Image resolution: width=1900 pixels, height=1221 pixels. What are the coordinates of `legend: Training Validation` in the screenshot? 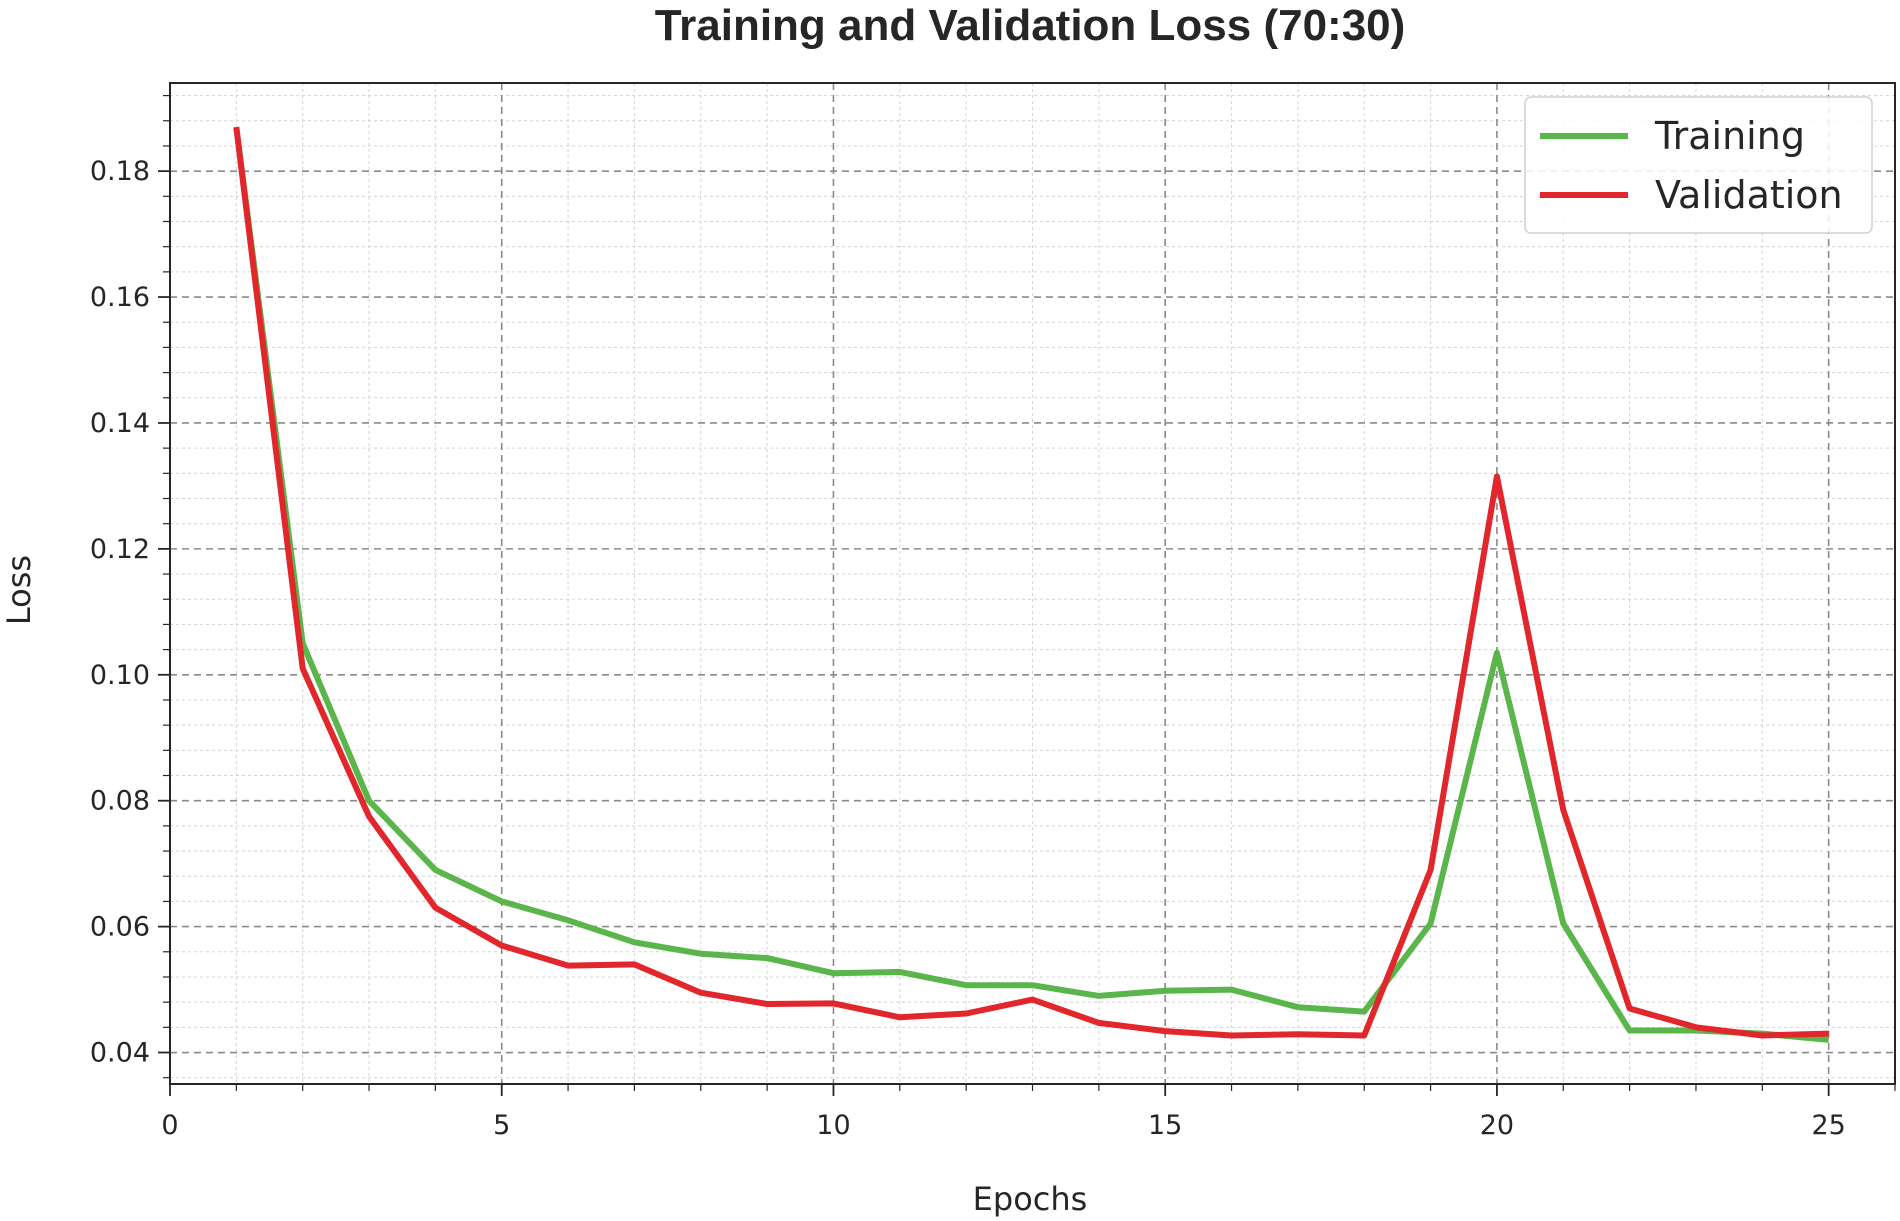 It's located at (1698, 165).